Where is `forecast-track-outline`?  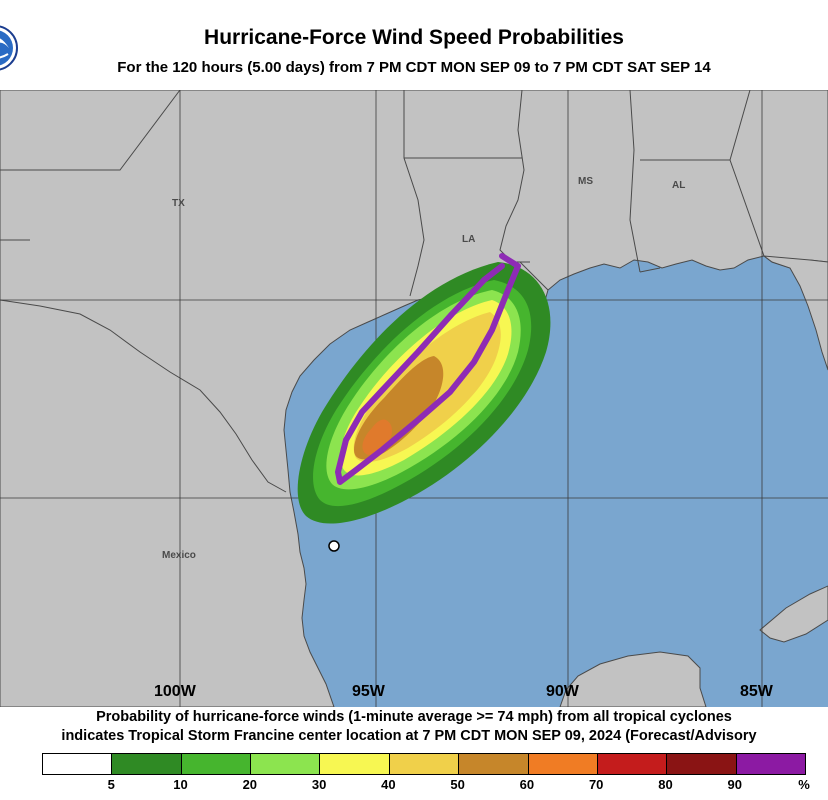 forecast-track-outline is located at coordinates (428, 369).